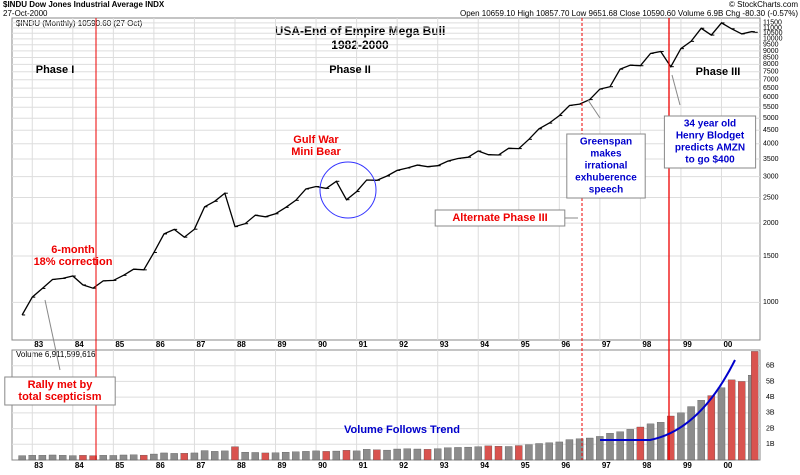 The image size is (800, 475). I want to click on credit: © StockCharts.com, so click(763, 4).